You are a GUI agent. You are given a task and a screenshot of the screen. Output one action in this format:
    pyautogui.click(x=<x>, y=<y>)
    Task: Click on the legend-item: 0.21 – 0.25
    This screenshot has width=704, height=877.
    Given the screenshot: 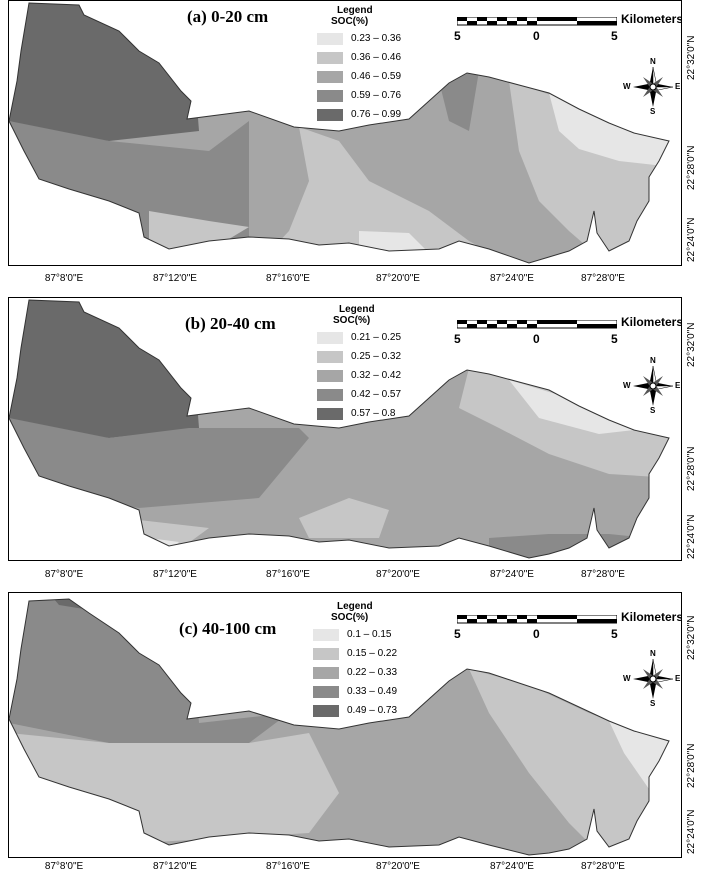 What is the action you would take?
    pyautogui.click(x=377, y=337)
    